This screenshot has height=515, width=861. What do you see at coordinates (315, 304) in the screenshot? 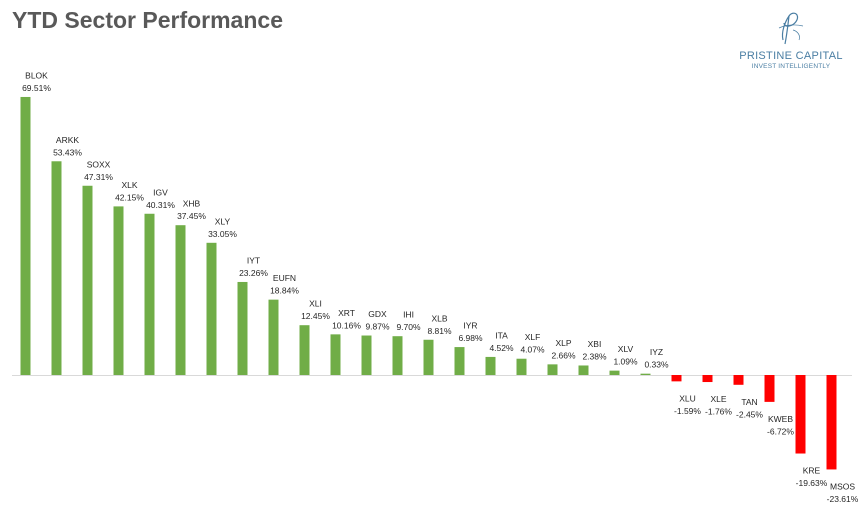
I see `category-label-xli: XLI` at bounding box center [315, 304].